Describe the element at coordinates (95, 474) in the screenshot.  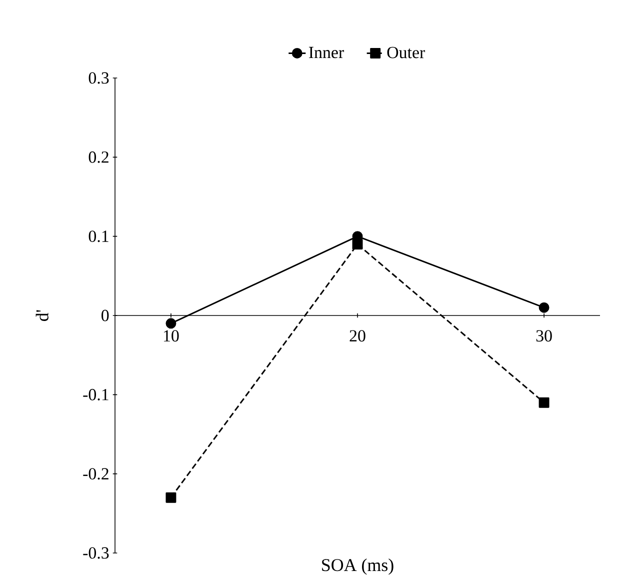
I see `y-tick-label: -0.2` at that location.